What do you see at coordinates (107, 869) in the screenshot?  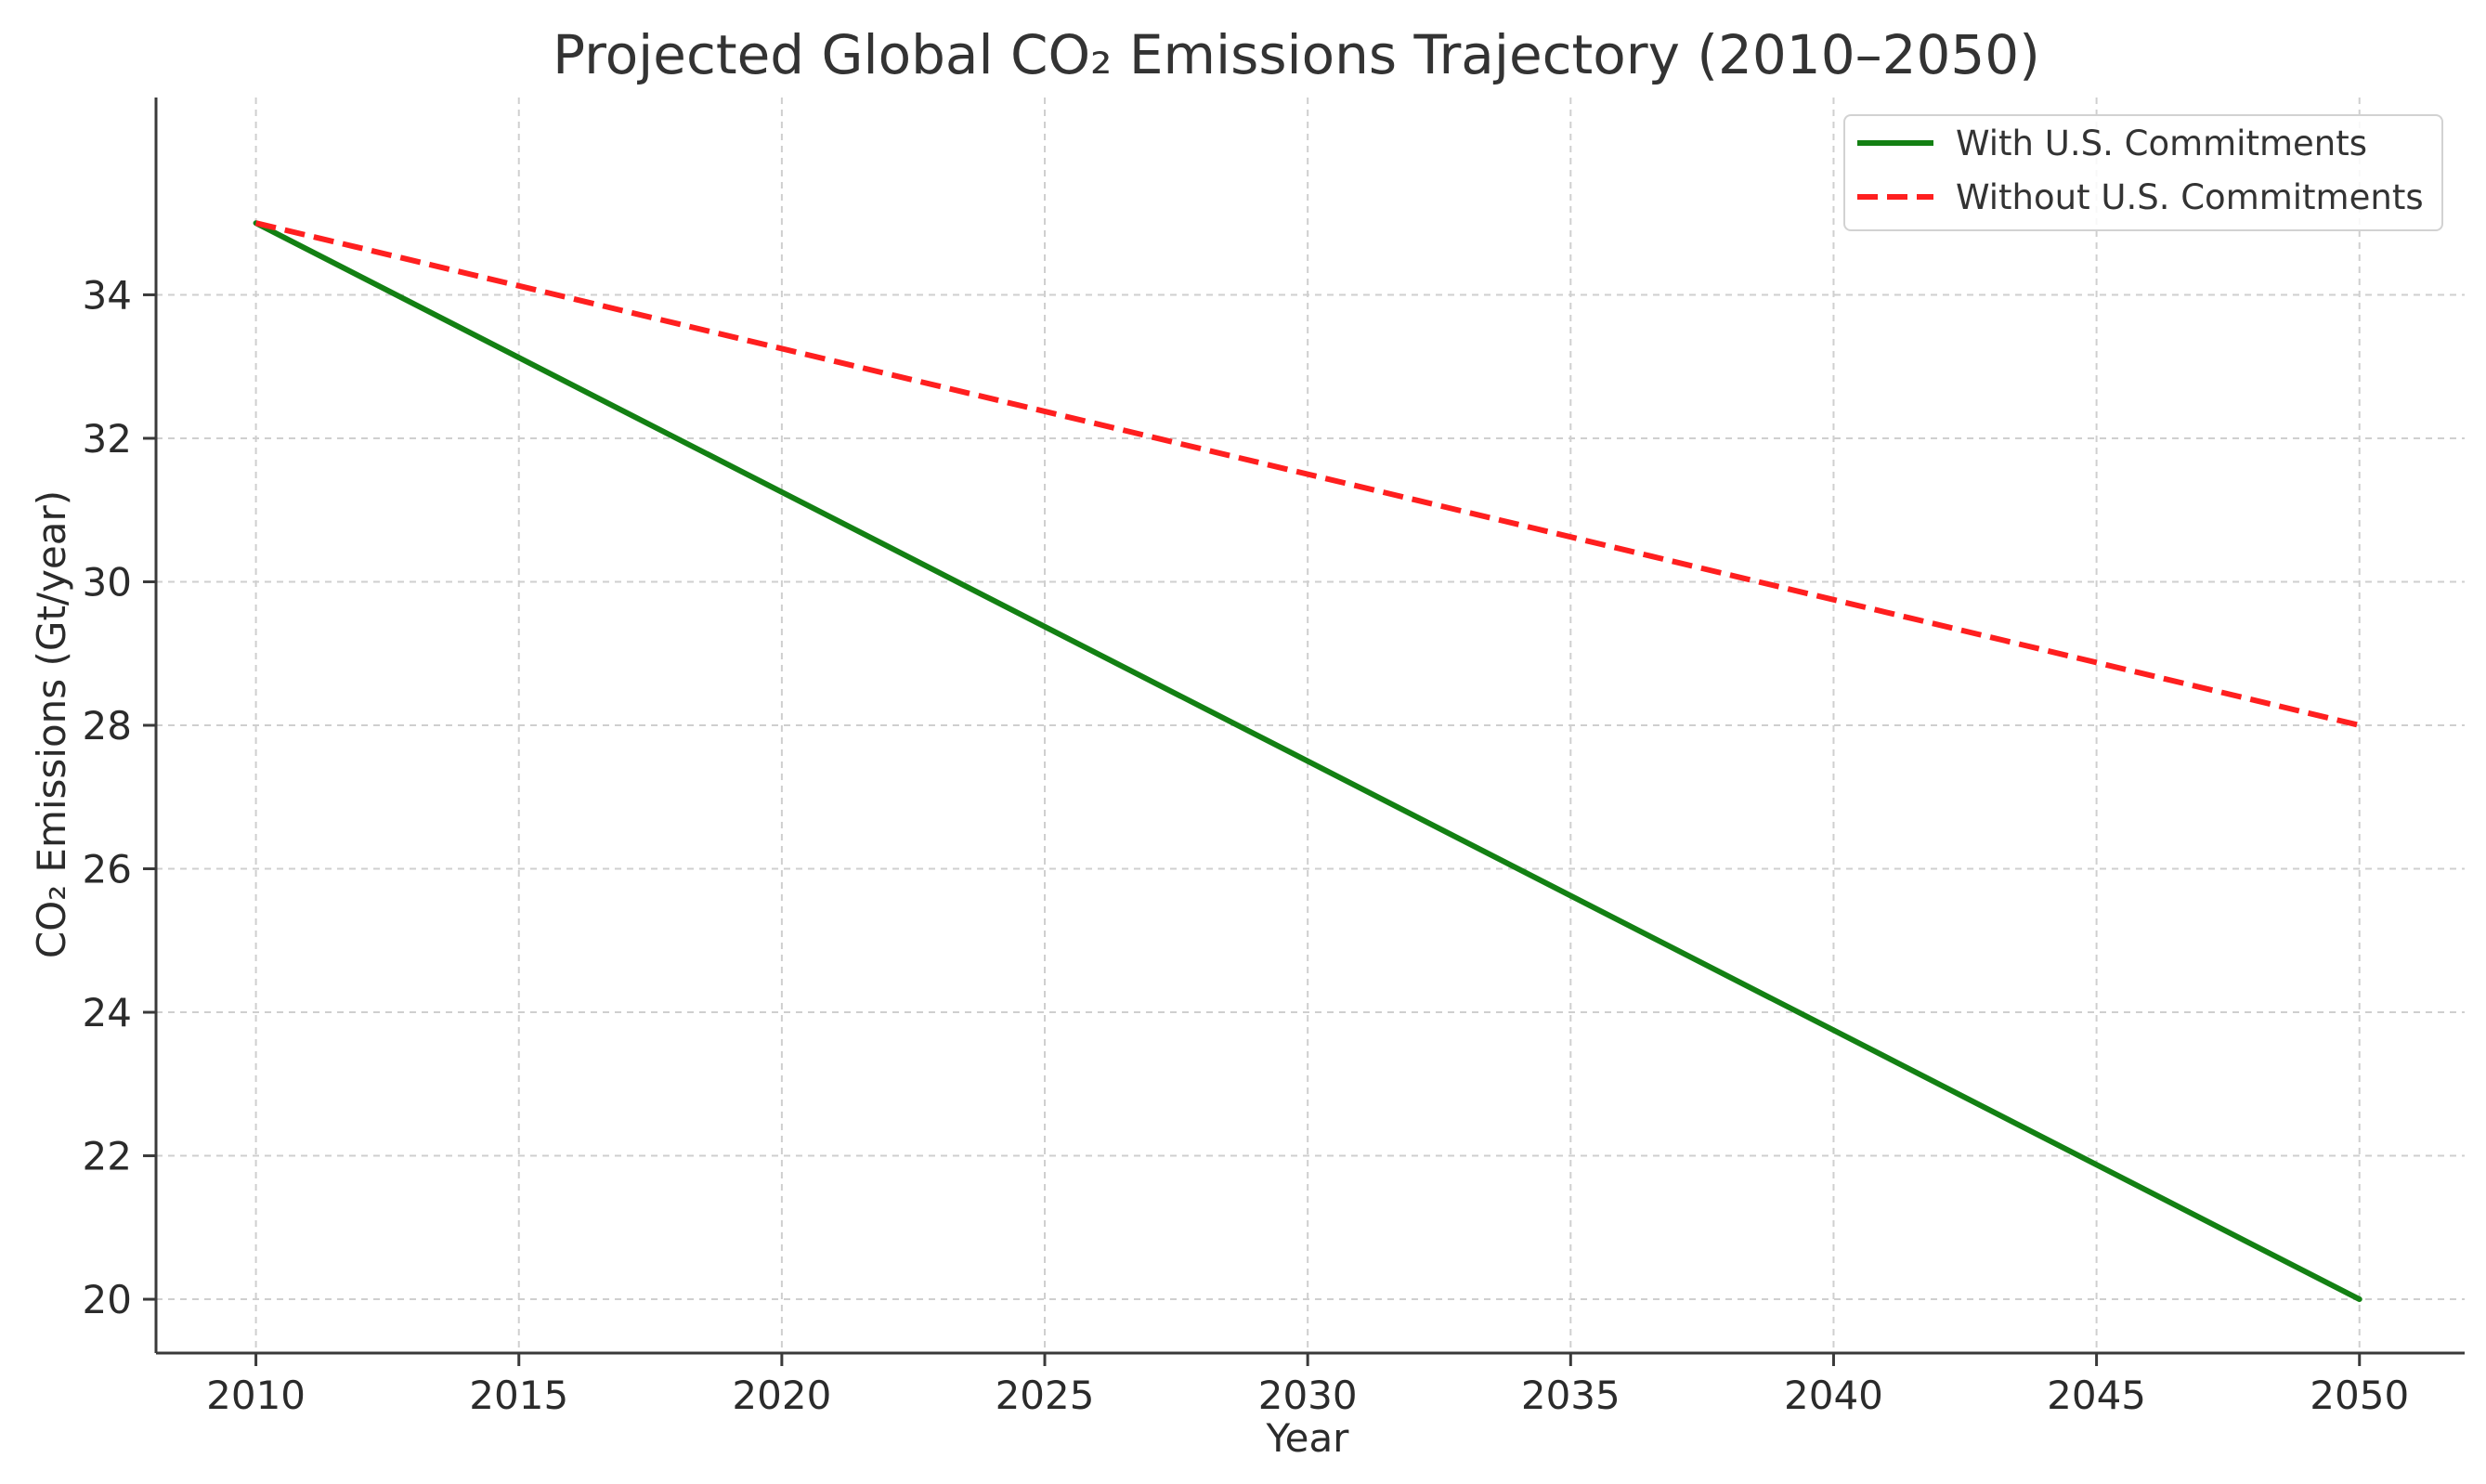 I see `y-tick-label: 26` at bounding box center [107, 869].